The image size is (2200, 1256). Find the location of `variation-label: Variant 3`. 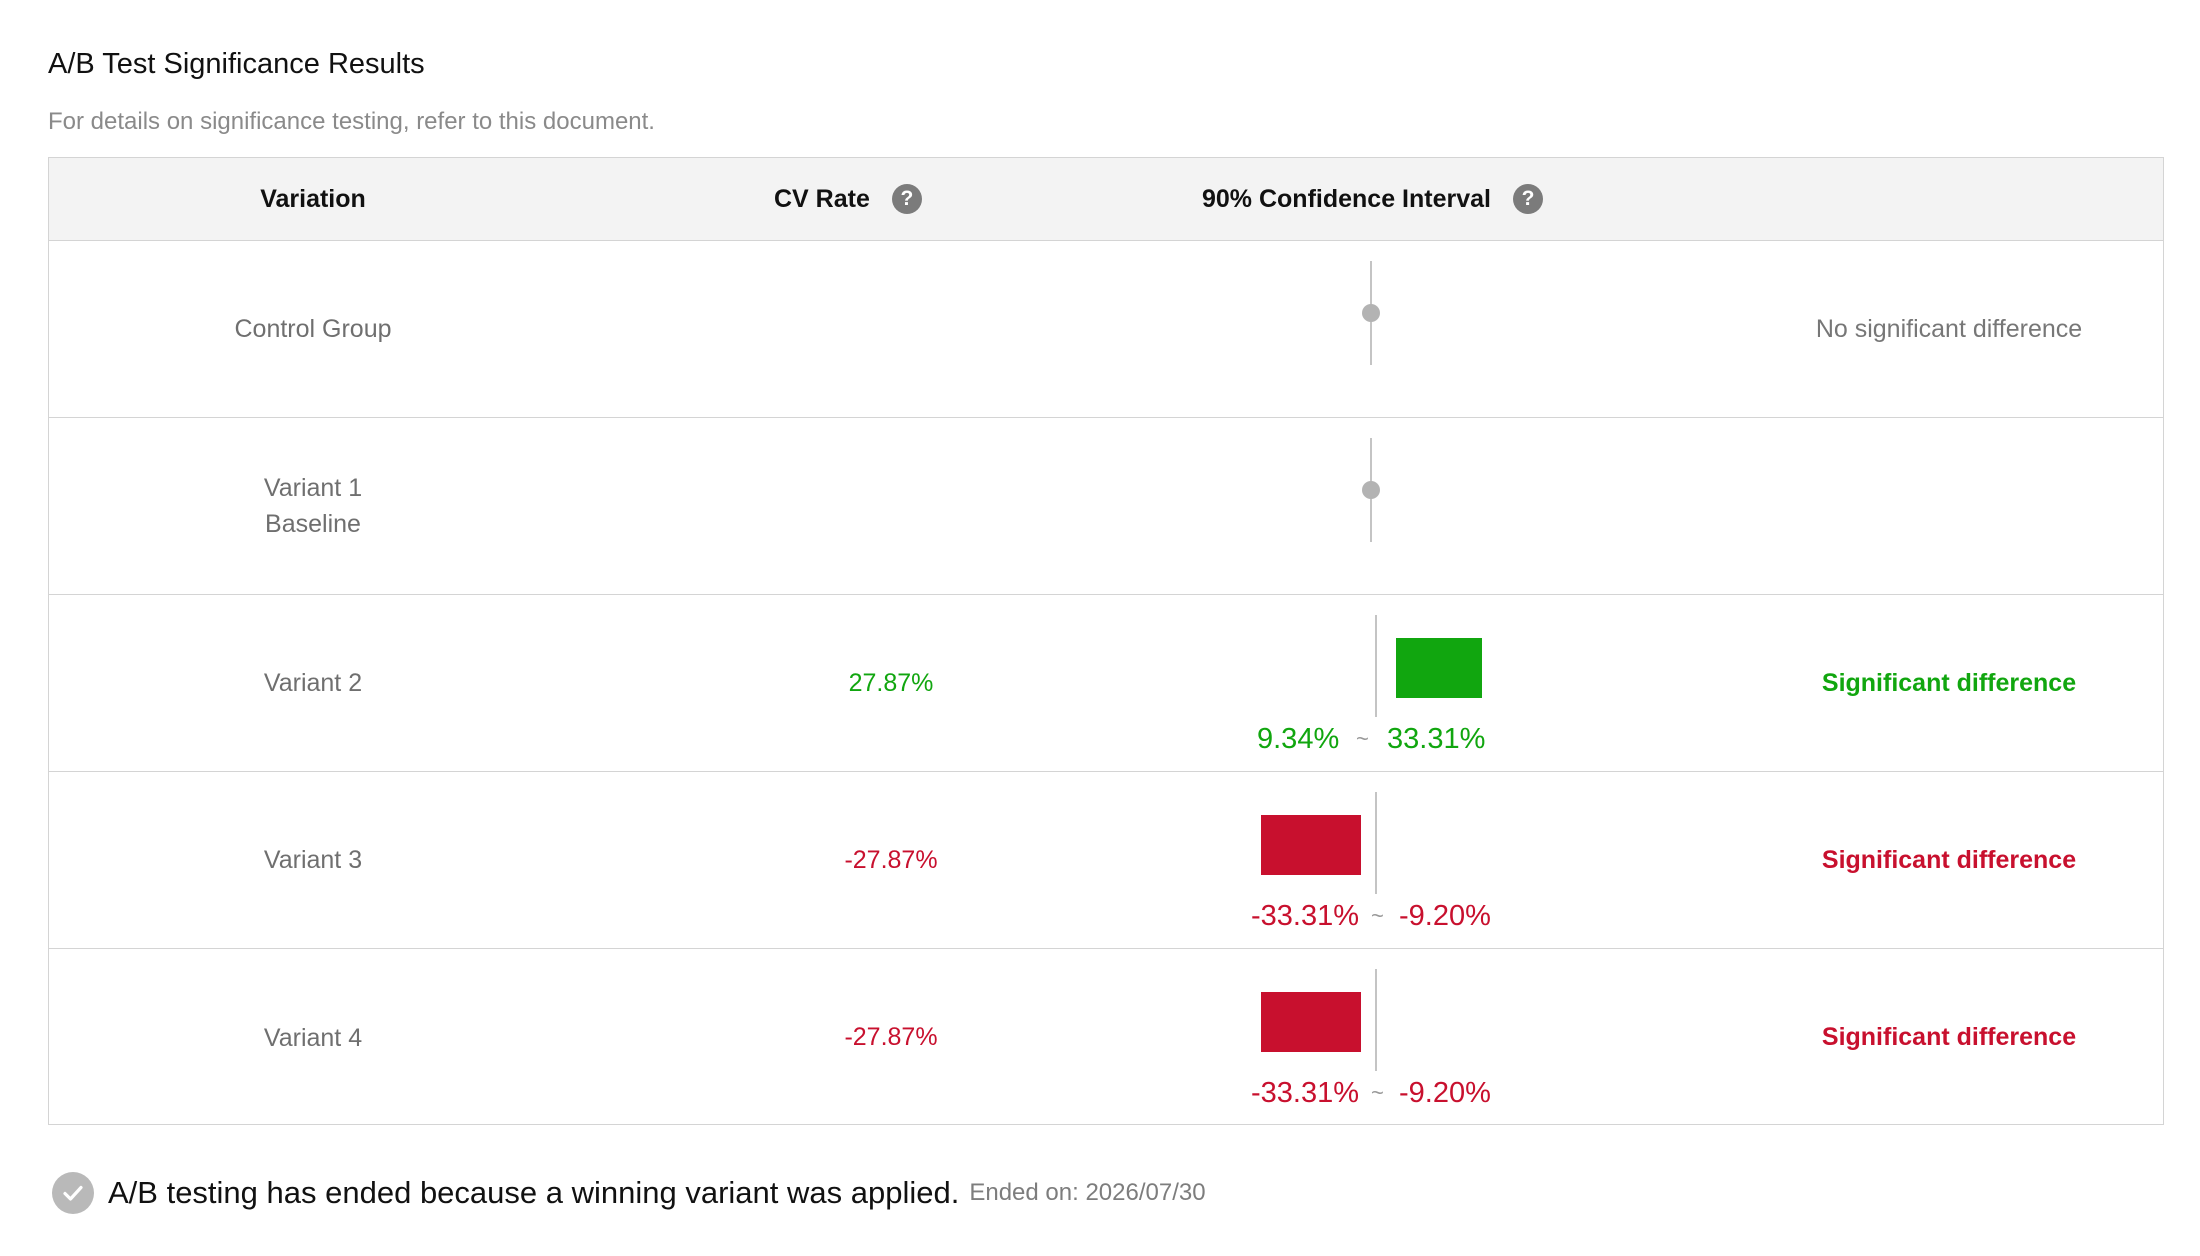

variation-label: Variant 3 is located at coordinates (313, 860).